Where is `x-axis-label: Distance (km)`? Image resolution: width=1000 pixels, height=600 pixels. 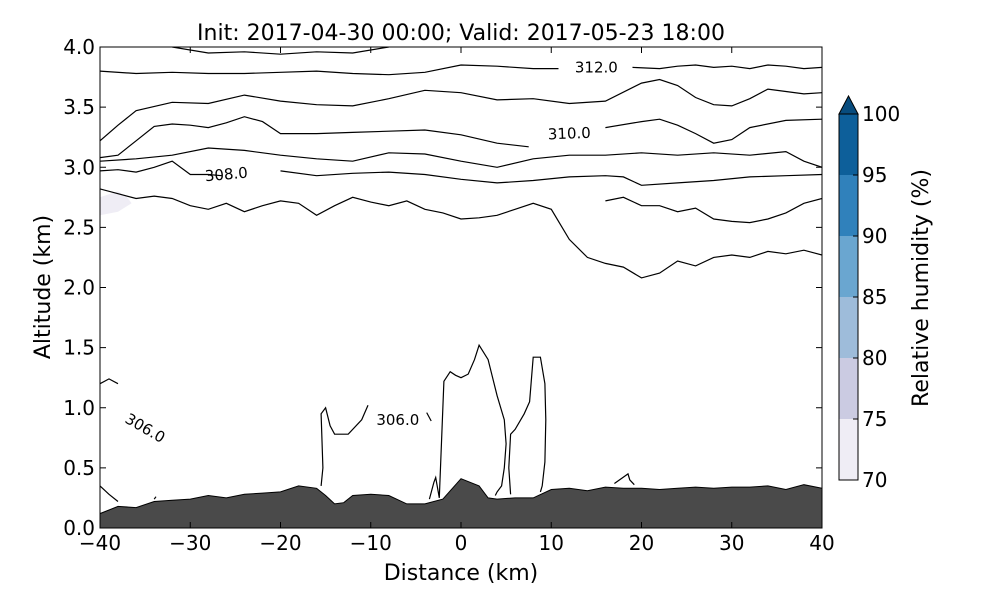
x-axis-label: Distance (km) is located at coordinates (461, 573).